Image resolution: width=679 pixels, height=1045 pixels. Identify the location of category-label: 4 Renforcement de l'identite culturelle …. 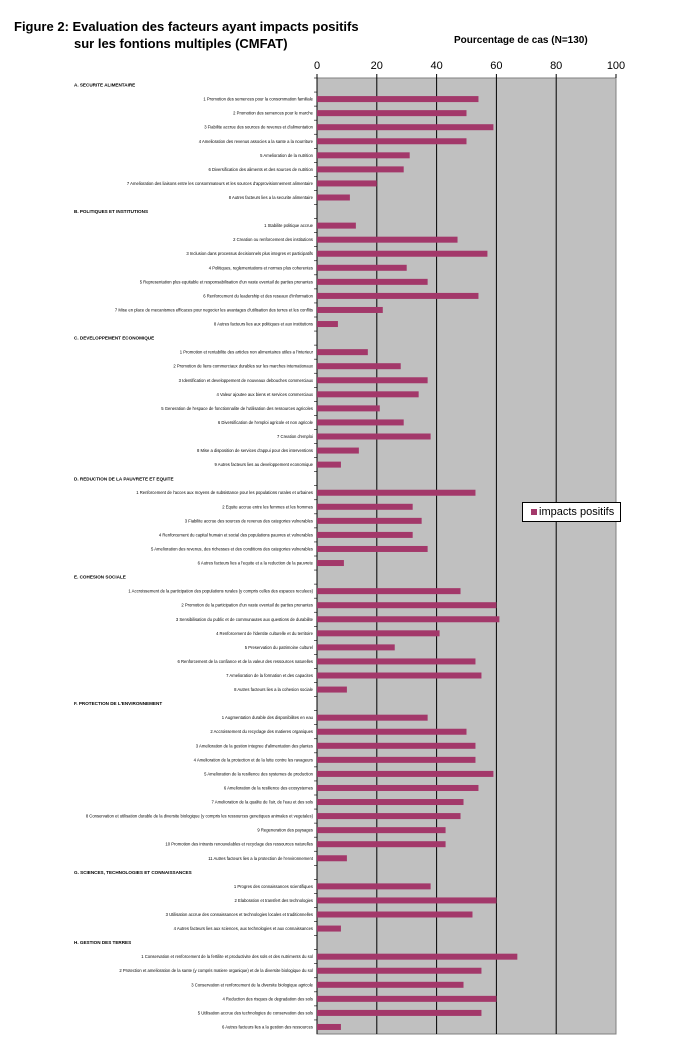
(265, 633).